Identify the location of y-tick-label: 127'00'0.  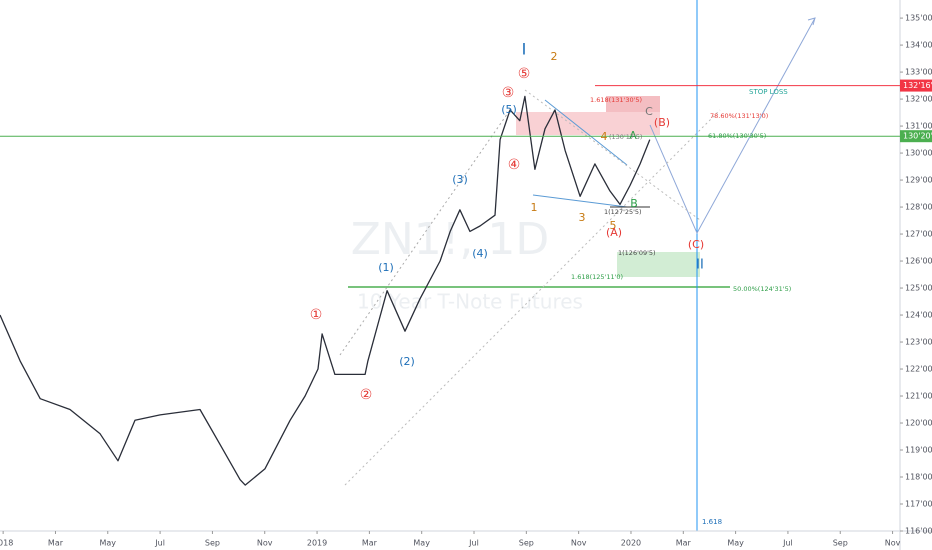
(918, 234).